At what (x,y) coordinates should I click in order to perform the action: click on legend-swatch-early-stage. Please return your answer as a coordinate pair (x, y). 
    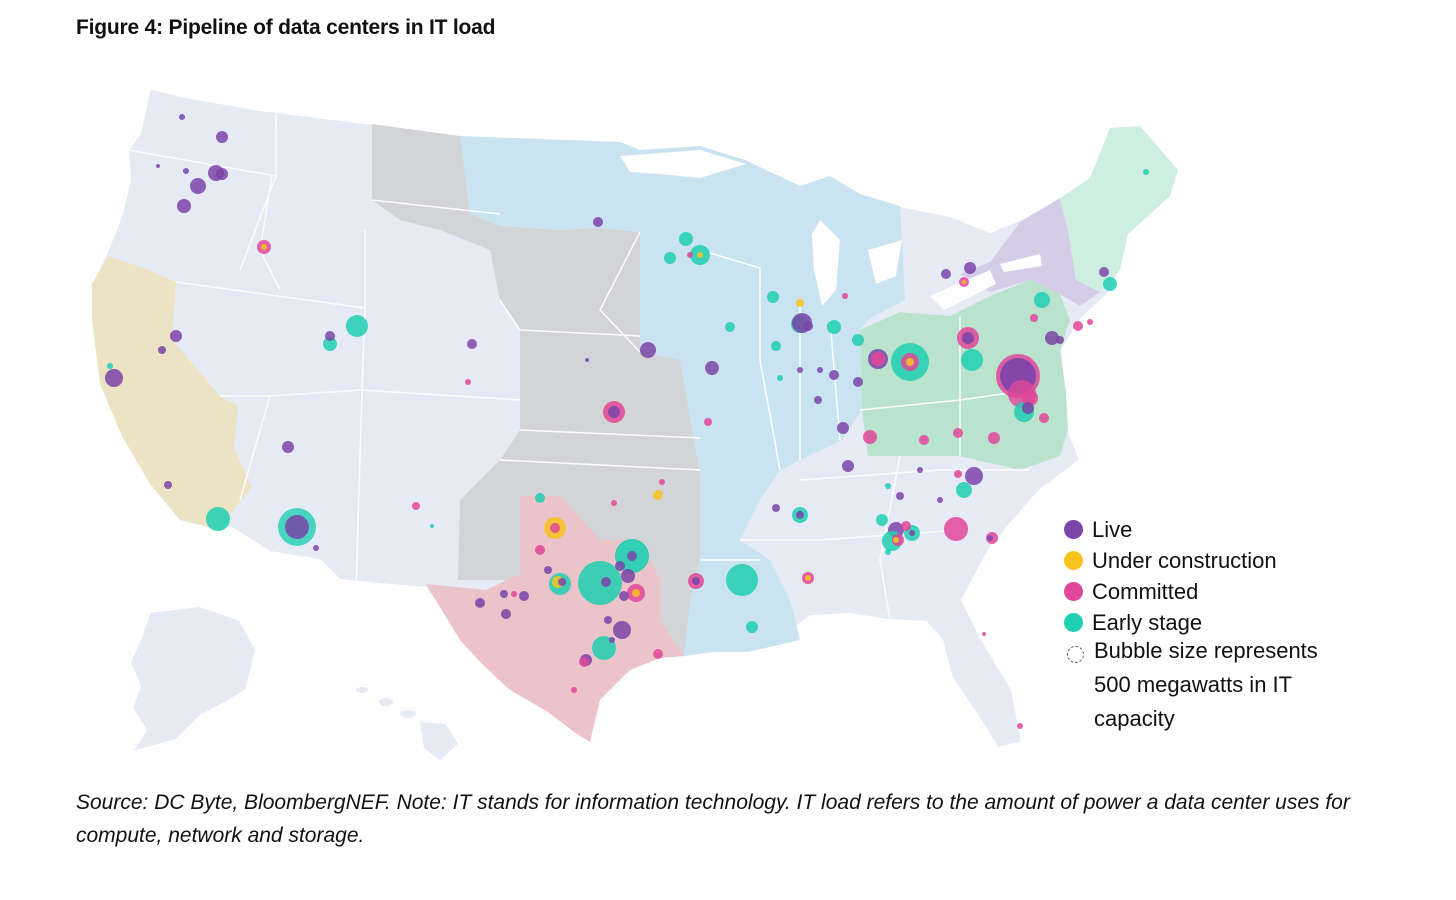
    Looking at the image, I should click on (1073, 622).